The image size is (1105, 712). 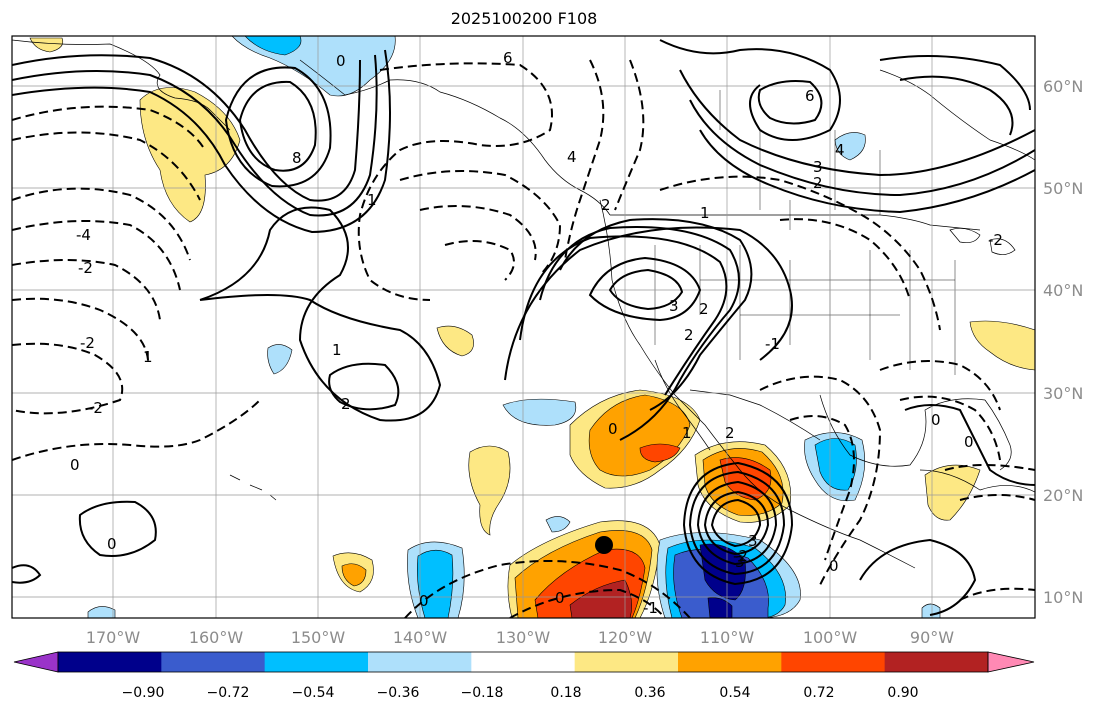 I want to click on lon-label-160w: 160°W, so click(x=216, y=637).